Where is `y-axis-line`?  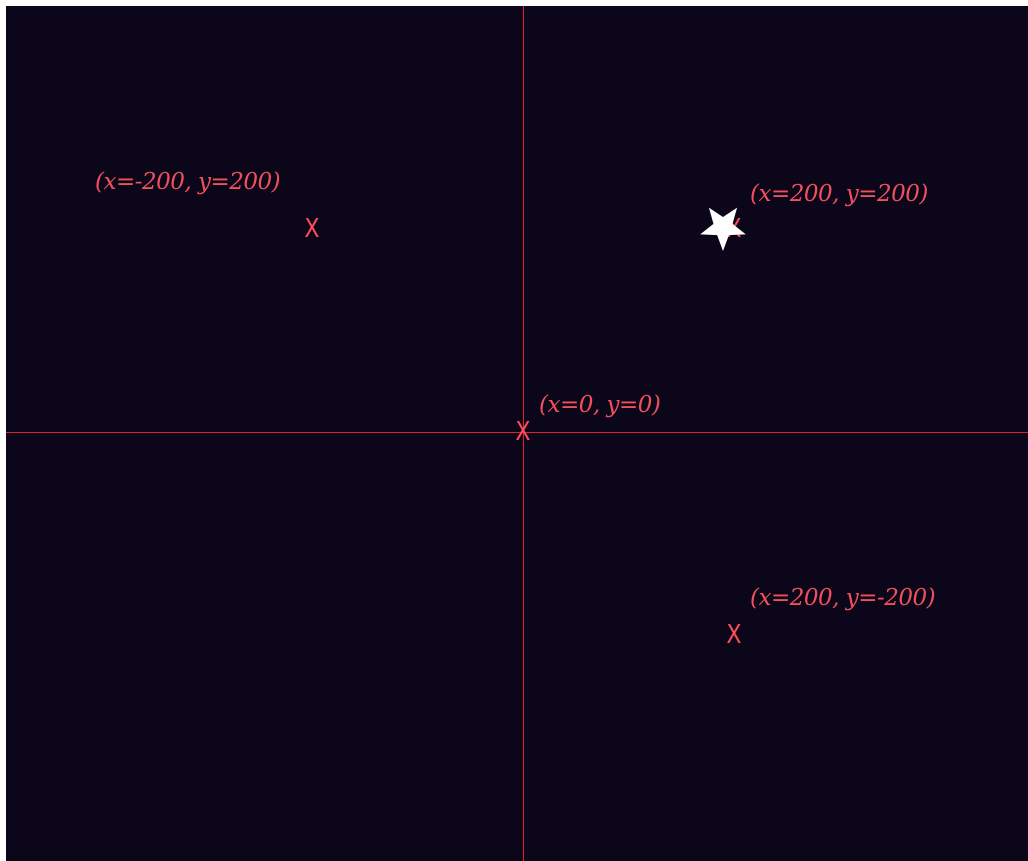
y-axis-line is located at coordinates (523, 433).